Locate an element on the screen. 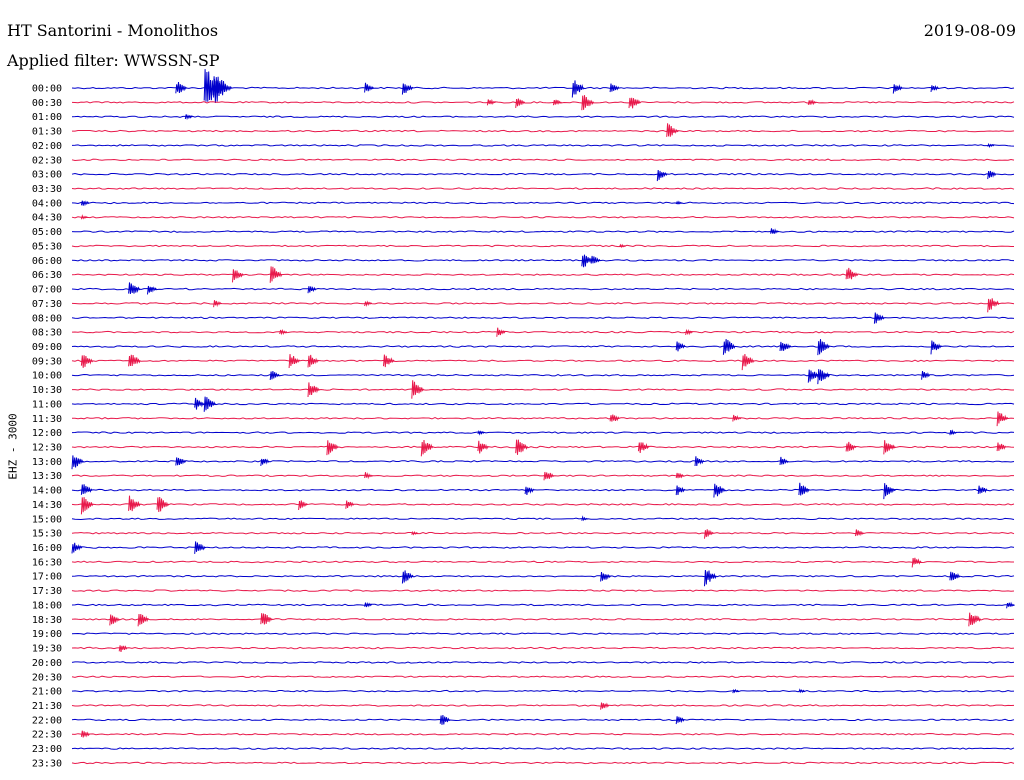 The image size is (1024, 780). time-label: 15:00 is located at coordinates (47, 519).